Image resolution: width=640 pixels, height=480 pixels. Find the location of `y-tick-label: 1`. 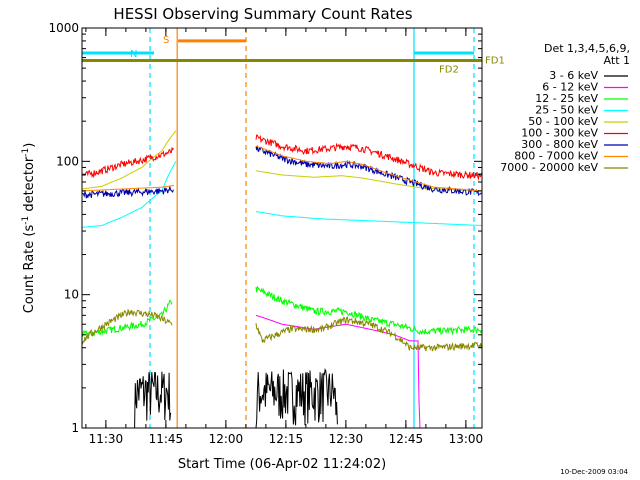

y-tick-label: 1 is located at coordinates (75, 428).